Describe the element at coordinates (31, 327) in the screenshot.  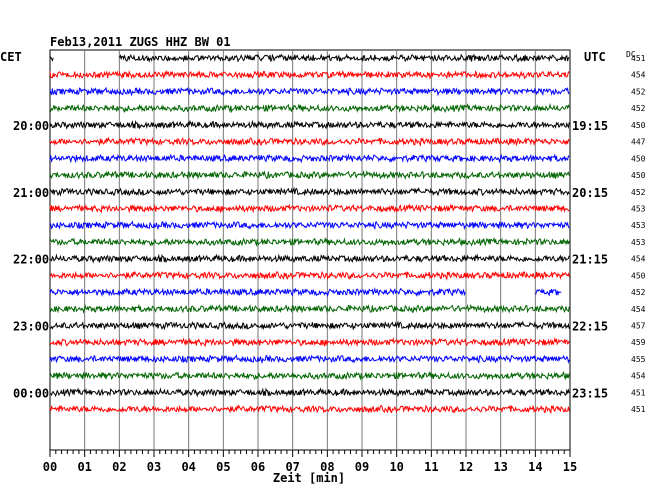
I see `left-time-label: 23:00` at that location.